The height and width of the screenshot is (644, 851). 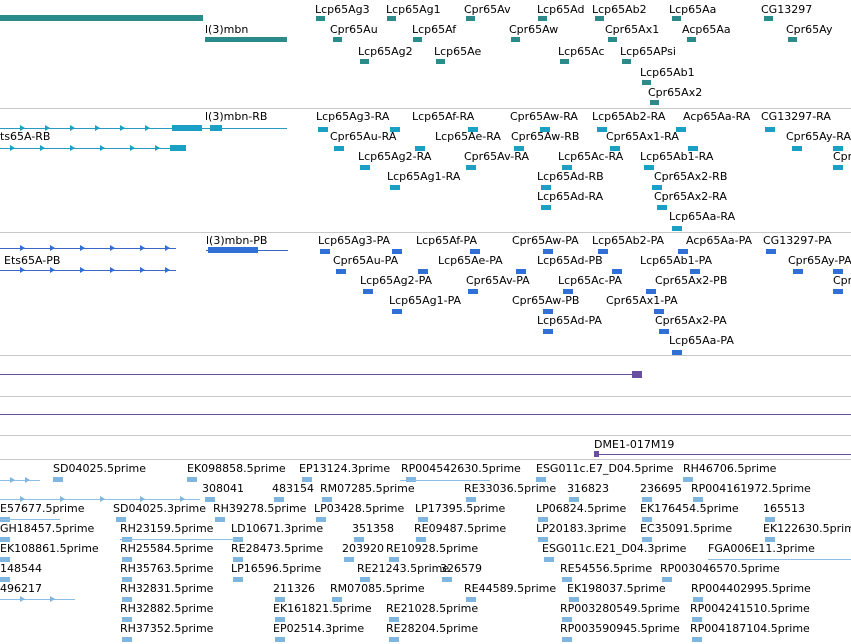 I want to click on bac-clone-glyph, so click(x=596, y=454).